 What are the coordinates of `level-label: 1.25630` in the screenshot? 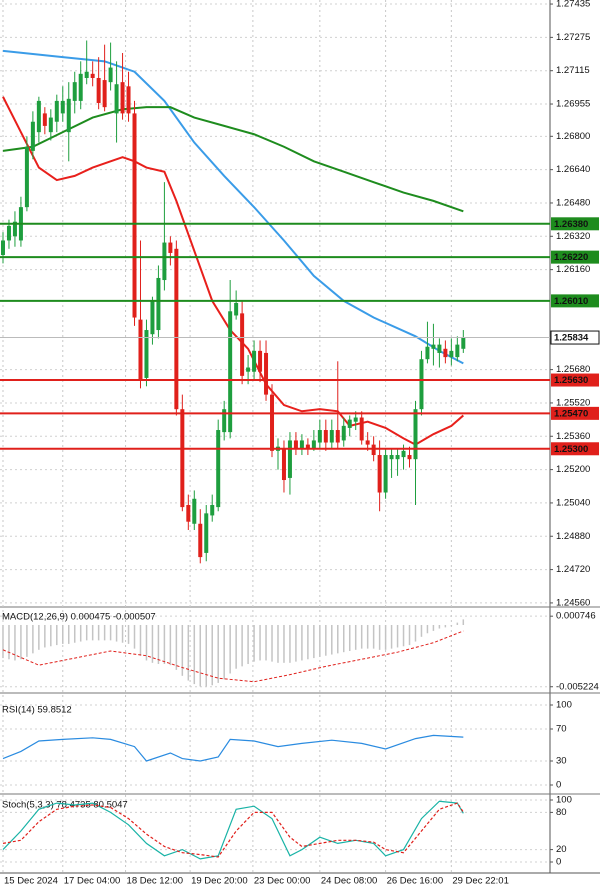 It's located at (571, 380).